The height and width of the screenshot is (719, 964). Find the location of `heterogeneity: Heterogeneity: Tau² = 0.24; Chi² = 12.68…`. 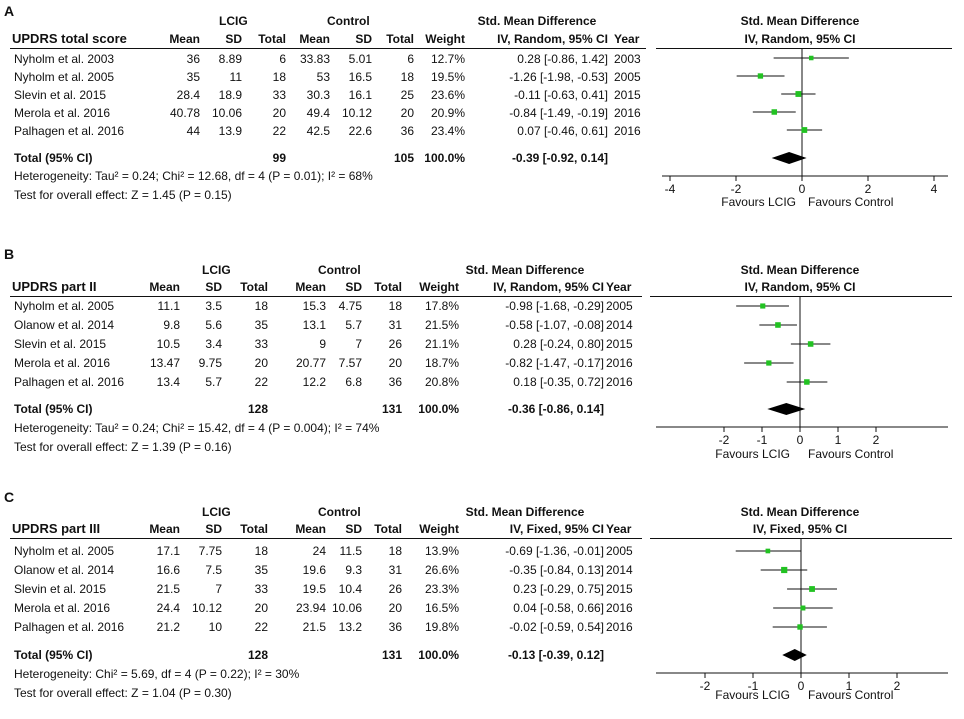

heterogeneity: Heterogeneity: Tau² = 0.24; Chi² = 12.68… is located at coordinates (193, 176).